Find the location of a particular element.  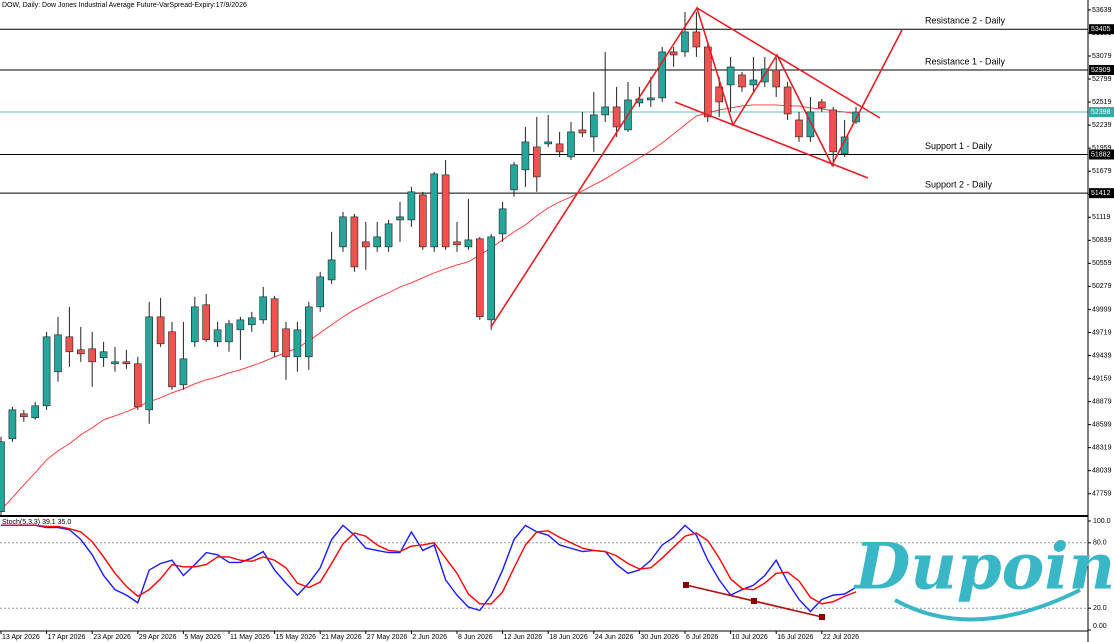

x-tick-label: 10 Jul 2026 is located at coordinates (750, 637).